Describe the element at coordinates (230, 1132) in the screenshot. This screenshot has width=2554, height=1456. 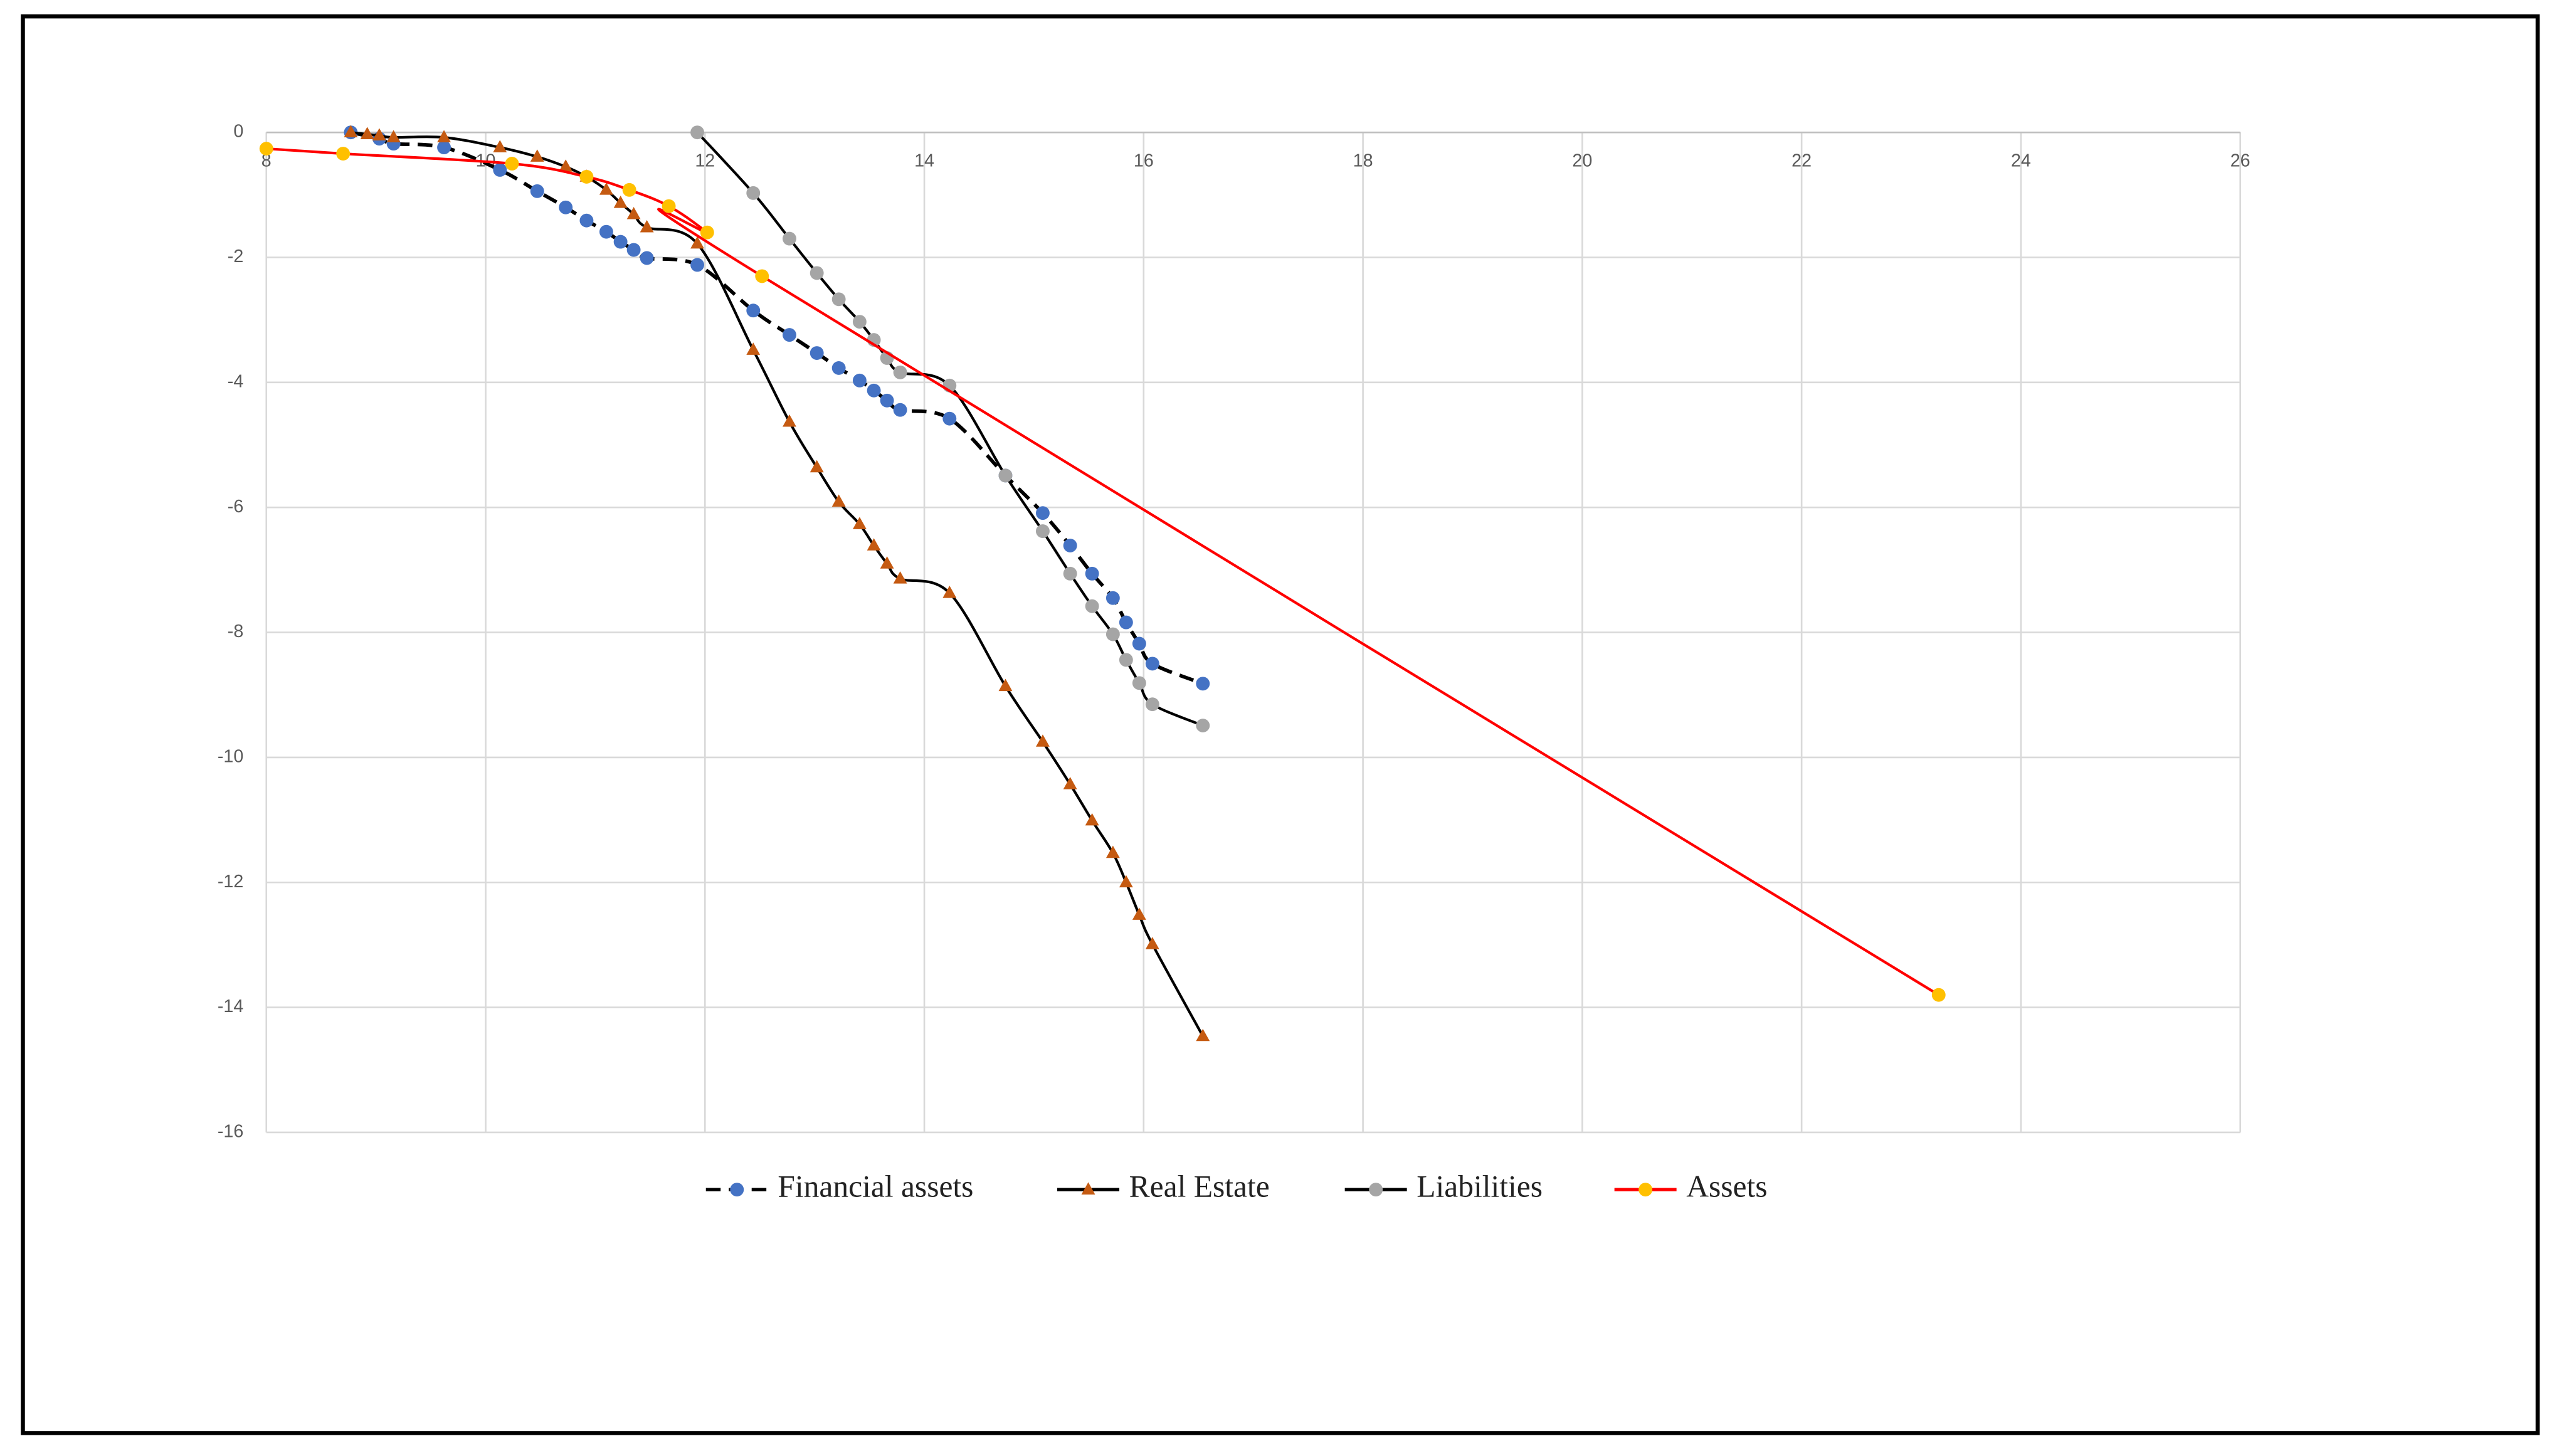
I see `y-tick-label: -16` at that location.